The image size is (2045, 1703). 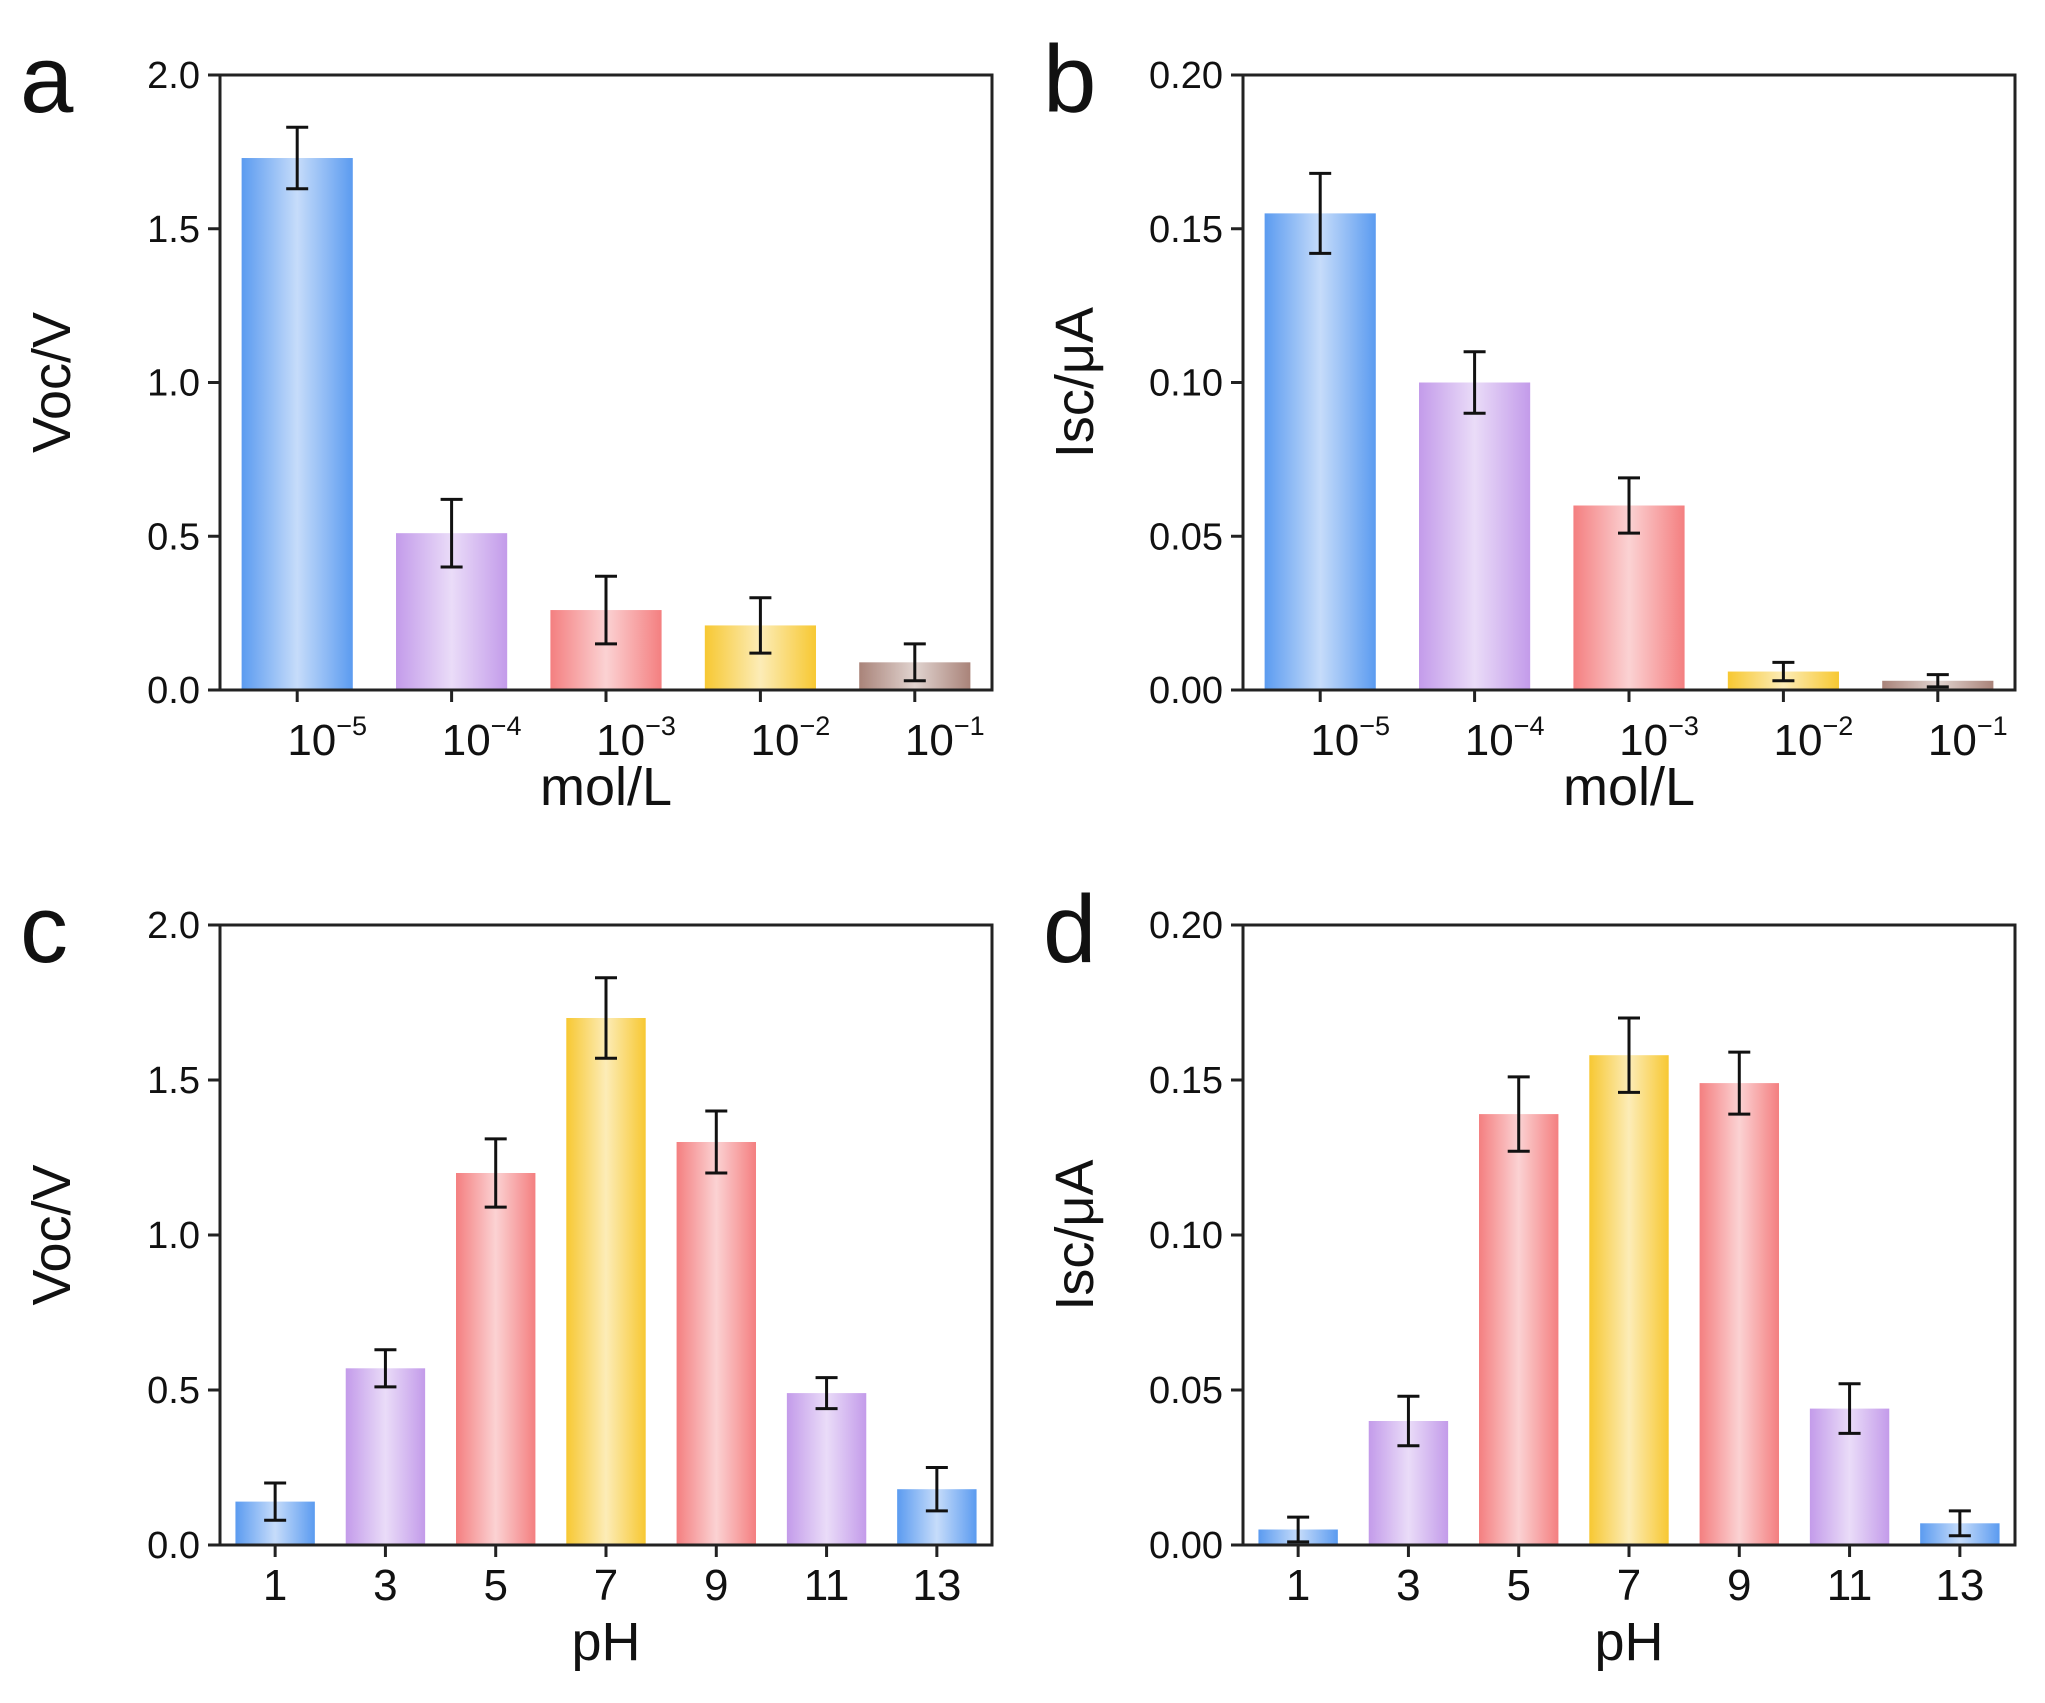 I want to click on panel-letter: b, so click(x=1069, y=79).